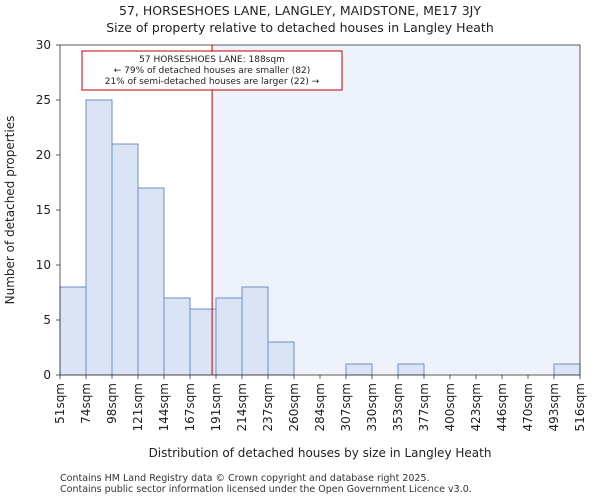 This screenshot has height=500, width=600. Describe the element at coordinates (294, 407) in the screenshot. I see `x-tick-label: 260sqm` at that location.